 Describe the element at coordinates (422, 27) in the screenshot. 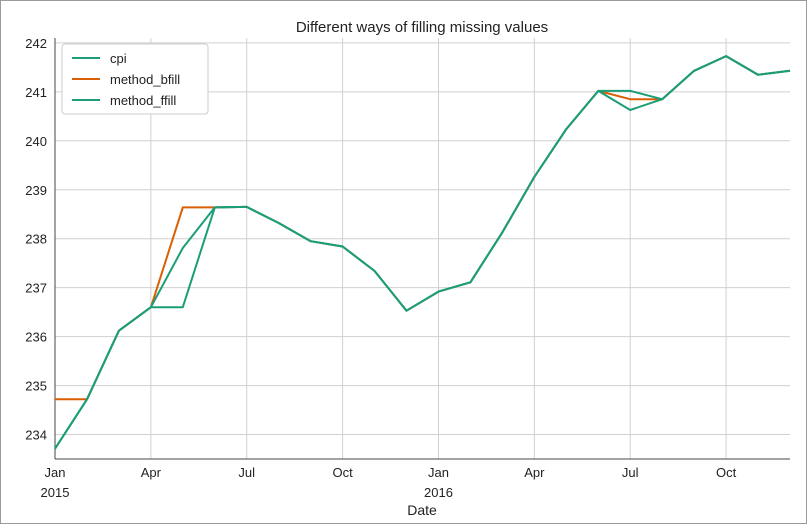

I see `chart-title: Different ways of filling missing values` at that location.